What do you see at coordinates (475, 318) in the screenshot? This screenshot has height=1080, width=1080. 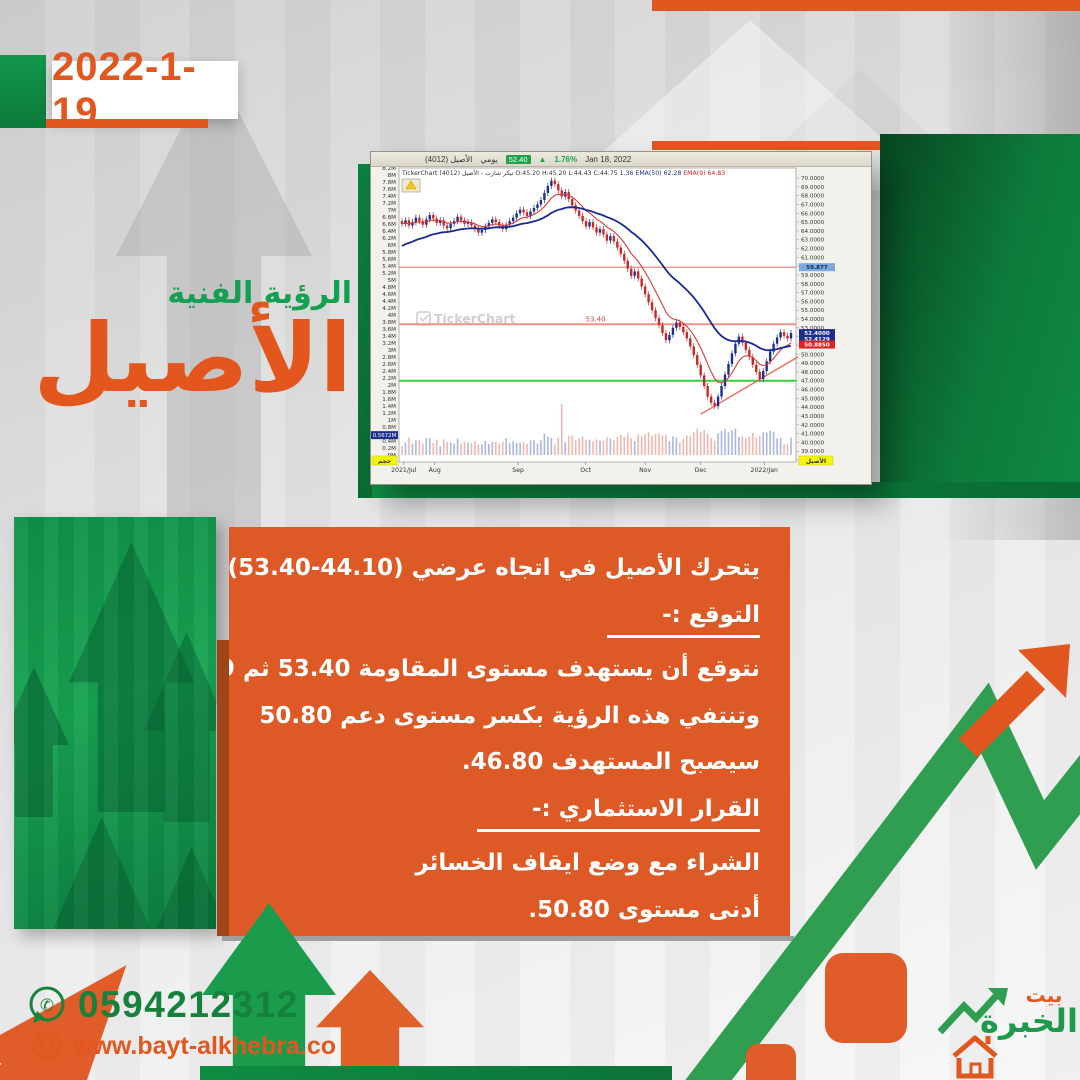 I see `svg-text: TickerChart` at bounding box center [475, 318].